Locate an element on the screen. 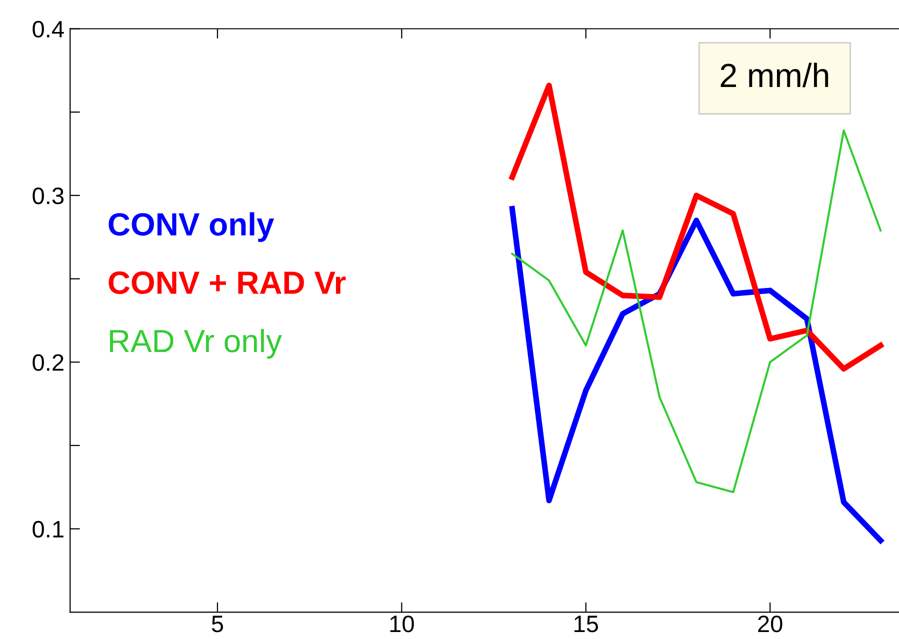 This screenshot has height=639, width=899. text: CONV only is located at coordinates (191, 227).